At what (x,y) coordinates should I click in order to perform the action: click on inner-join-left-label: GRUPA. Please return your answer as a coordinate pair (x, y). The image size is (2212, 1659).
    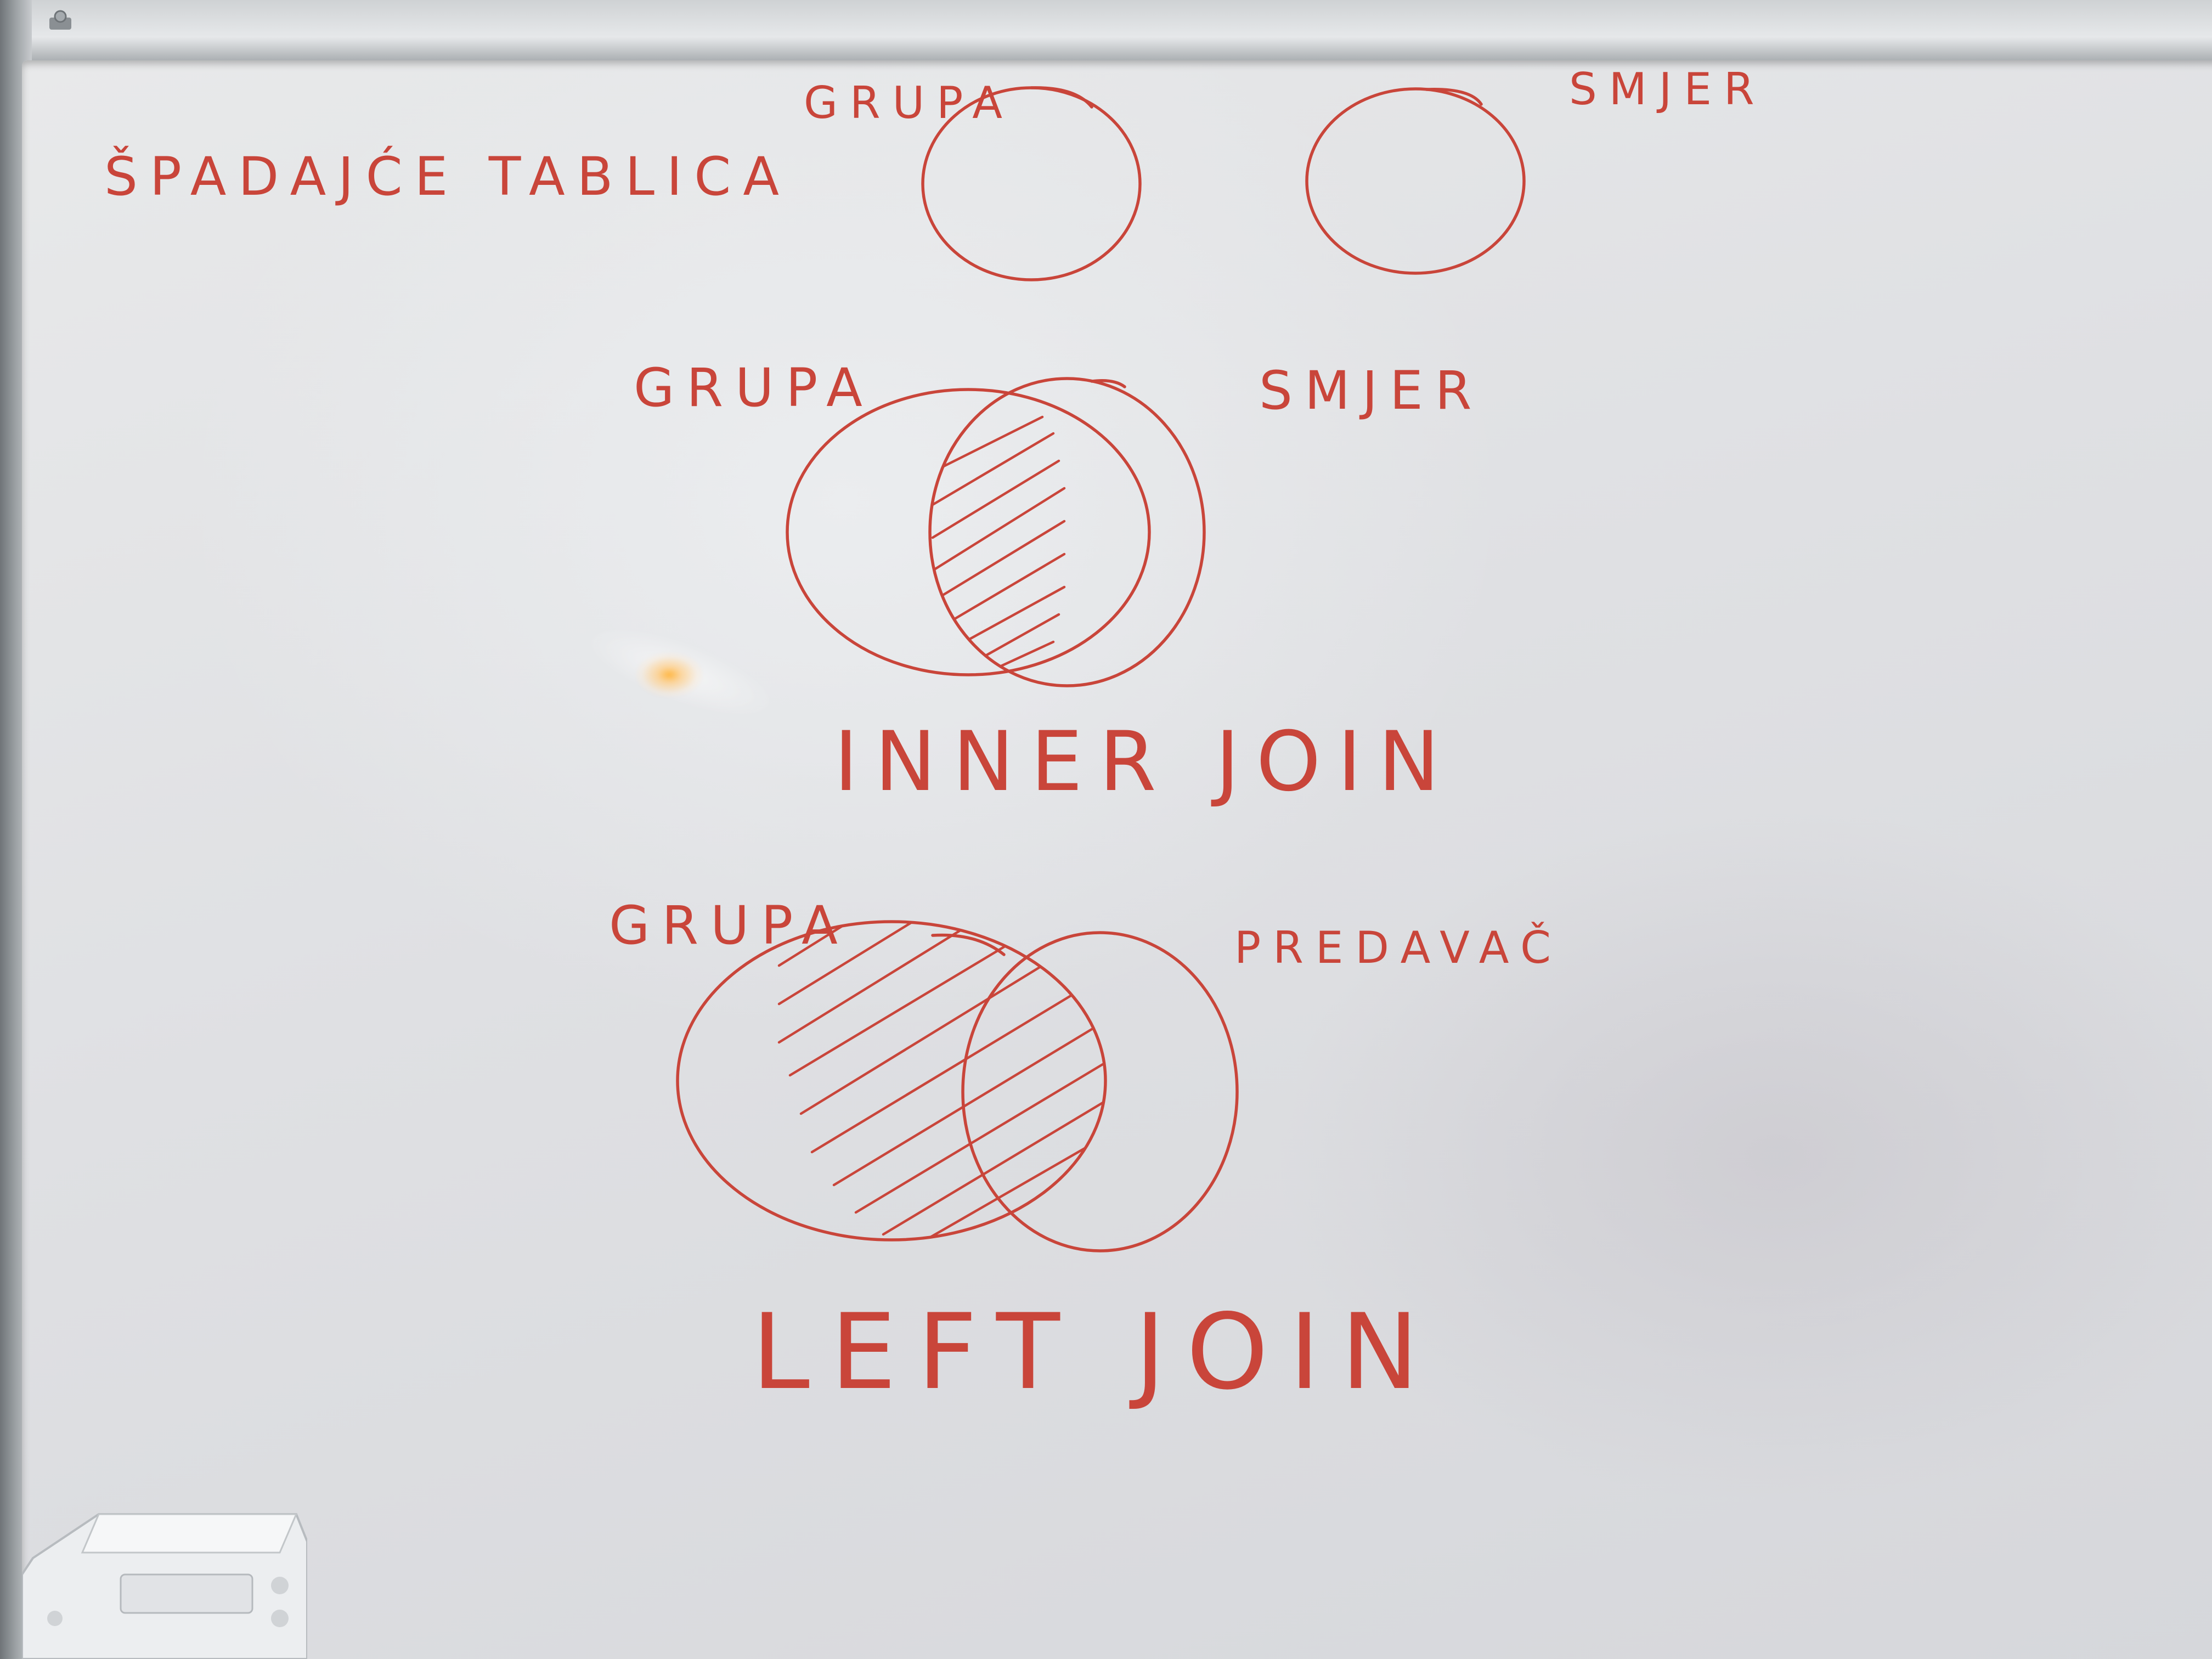
    Looking at the image, I should click on (754, 388).